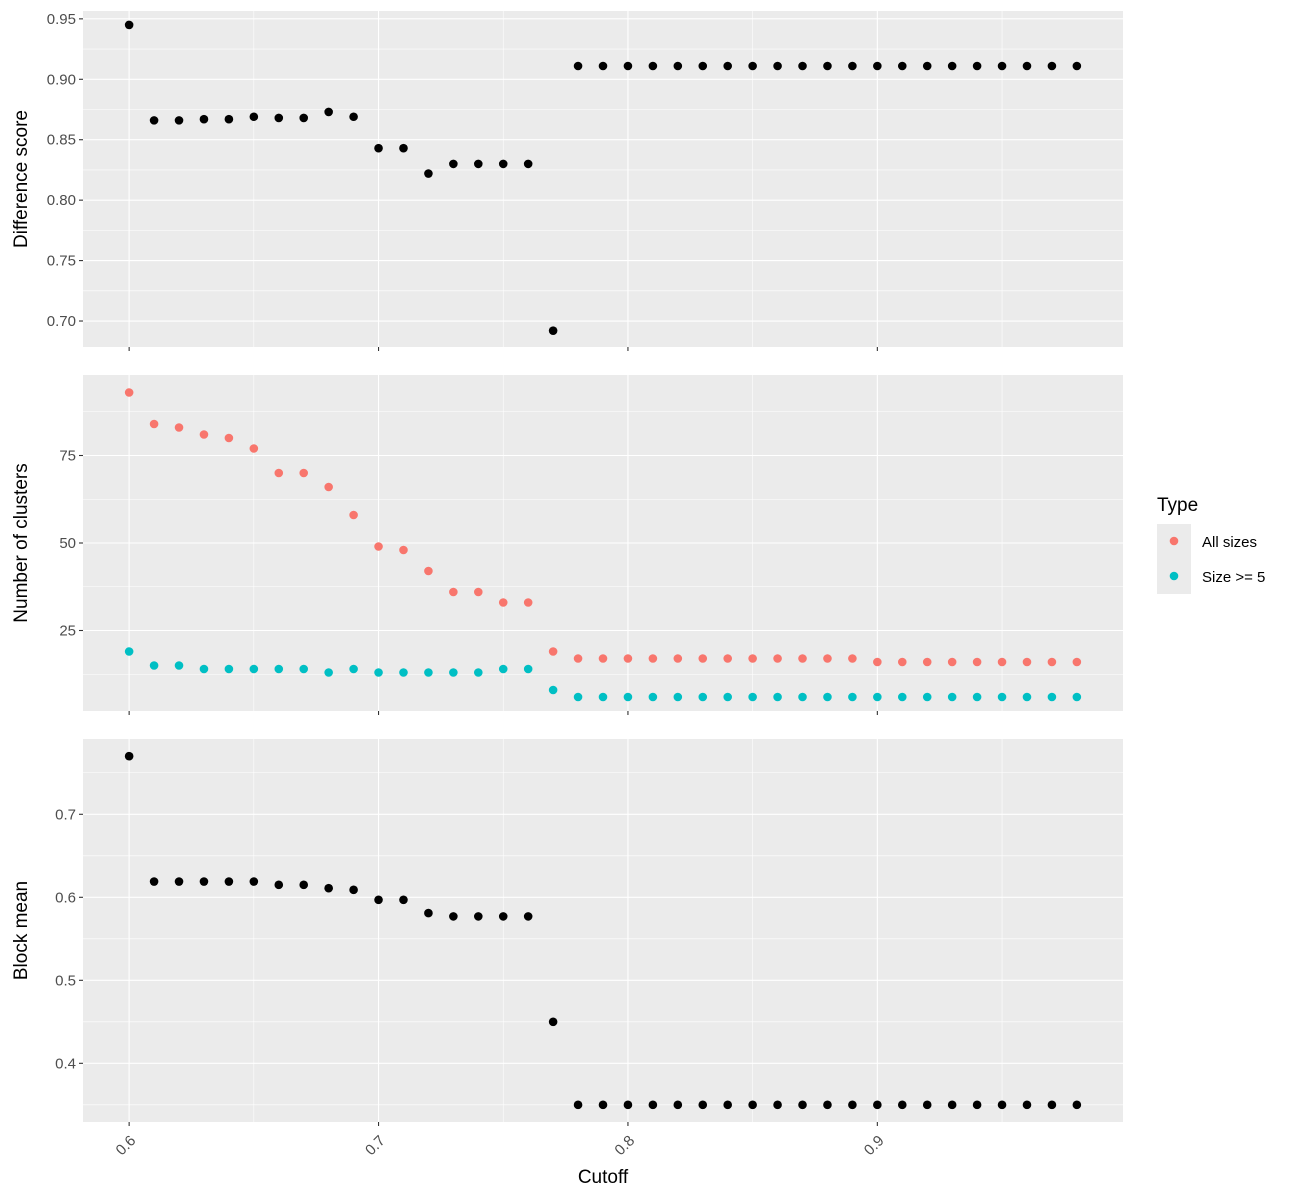 This screenshot has width=1300, height=1200. What do you see at coordinates (603, 1177) in the screenshot?
I see `x-axis-title: Cutoff` at bounding box center [603, 1177].